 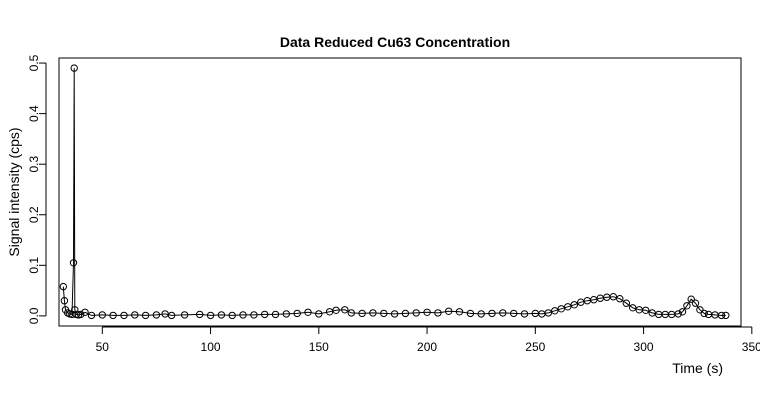 I want to click on y-axis-label: Signal intensity (cps), so click(x=14, y=191).